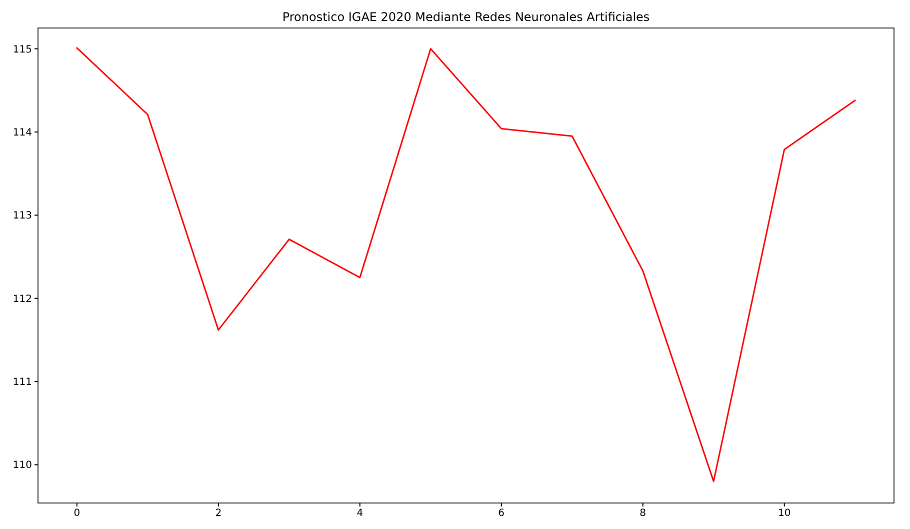 Image resolution: width=910 pixels, height=529 pixels. Describe the element at coordinates (784, 513) in the screenshot. I see `x-tick-label: 10` at that location.